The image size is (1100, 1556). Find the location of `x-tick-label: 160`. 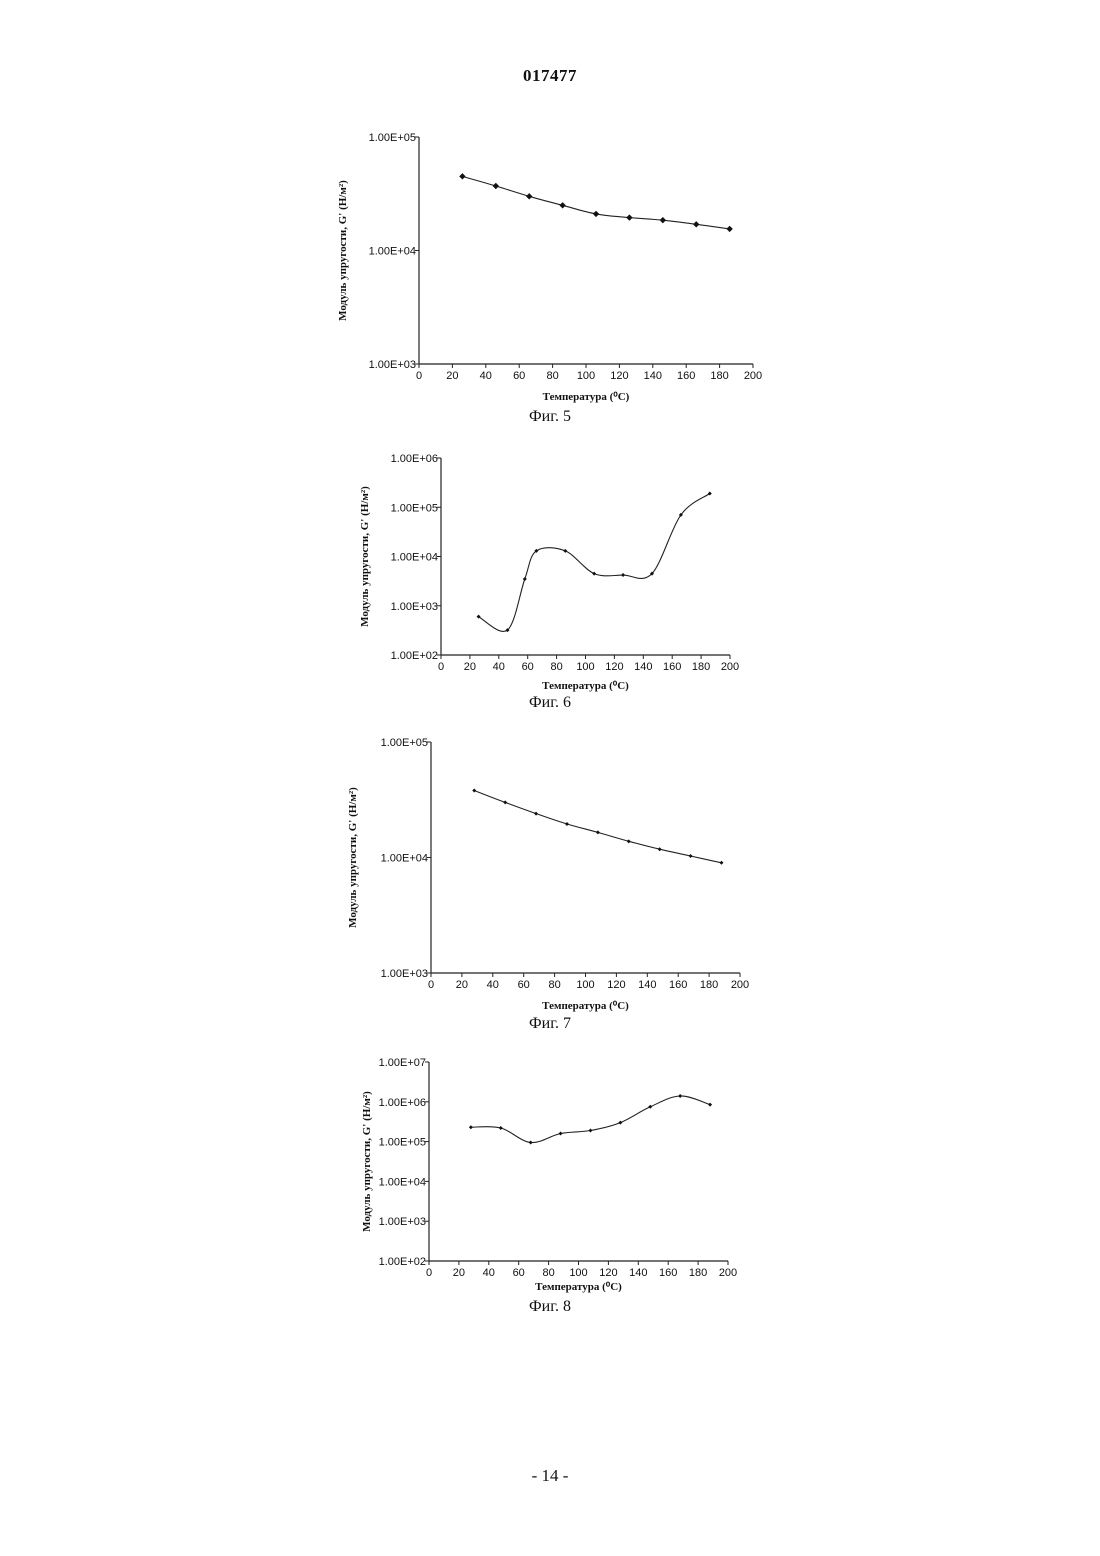

x-tick-label: 160 is located at coordinates (668, 1273).